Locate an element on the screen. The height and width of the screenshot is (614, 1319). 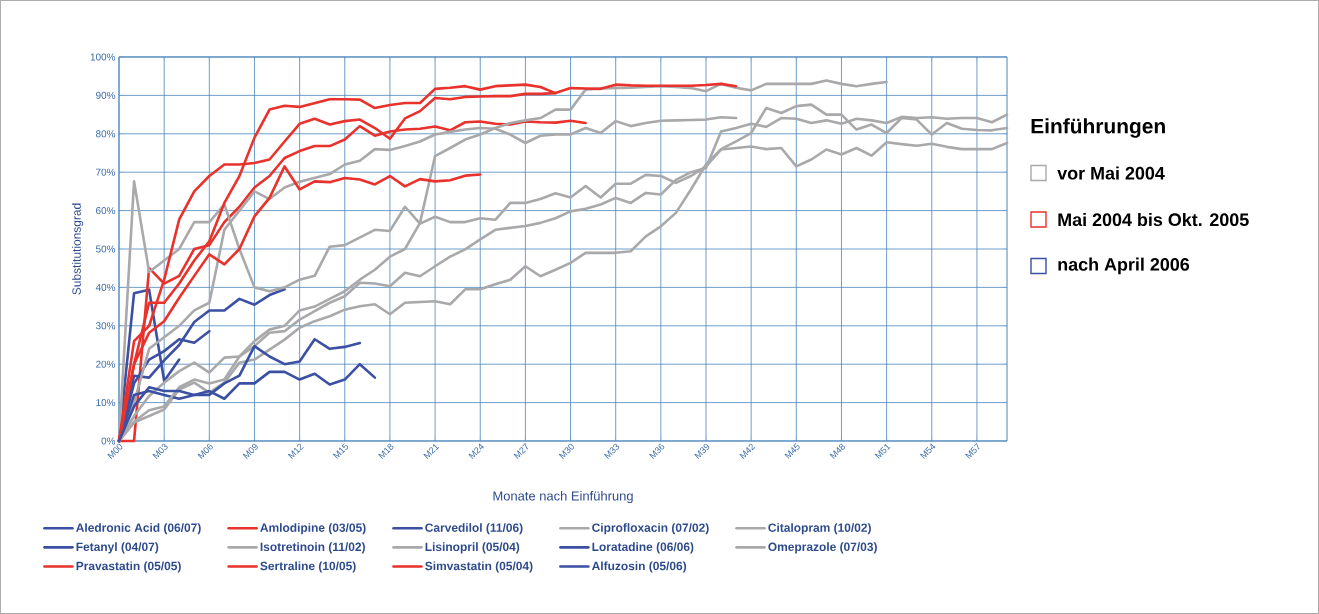
x-tick-label: M39 is located at coordinates (702, 451).